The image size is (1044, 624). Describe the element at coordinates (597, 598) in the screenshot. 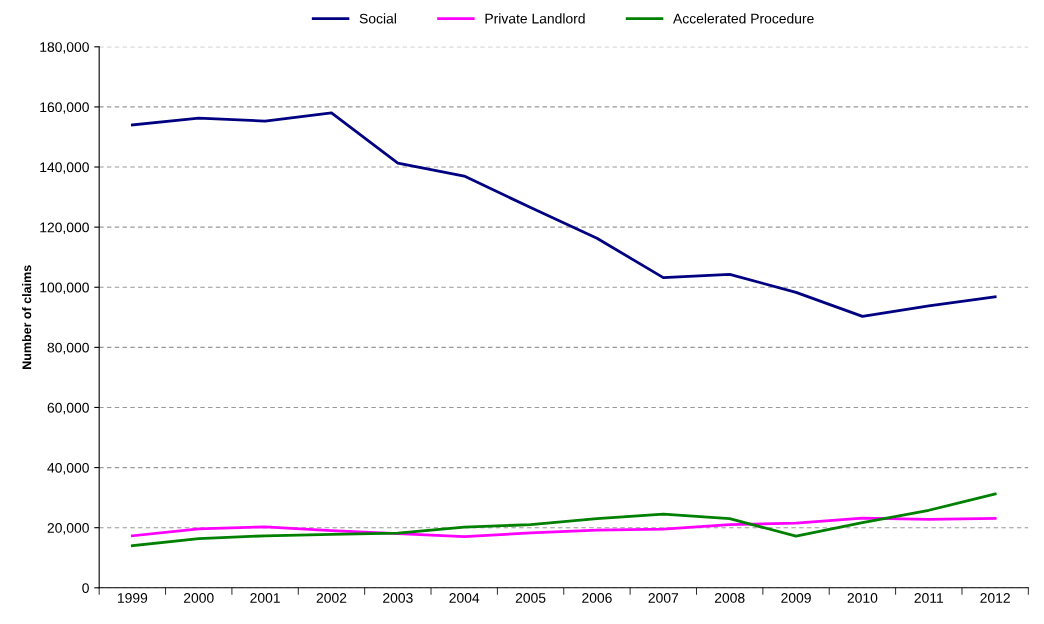

I see `x-tick-label: 2006` at that location.